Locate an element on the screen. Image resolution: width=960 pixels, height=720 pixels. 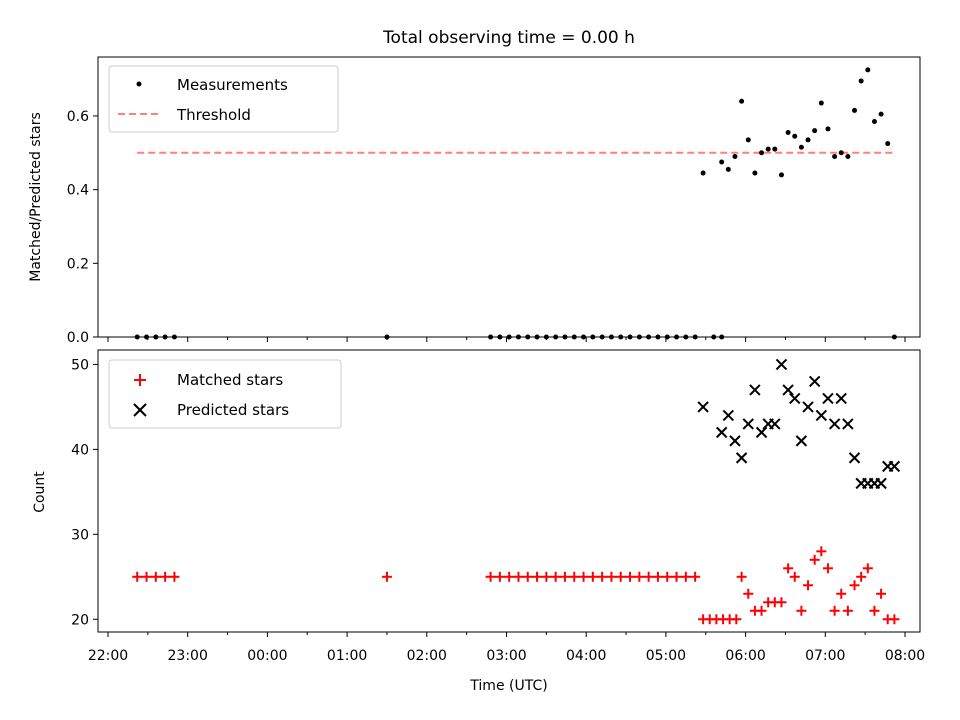
chart-title: Total observing time = 0.00 h is located at coordinates (508, 38).